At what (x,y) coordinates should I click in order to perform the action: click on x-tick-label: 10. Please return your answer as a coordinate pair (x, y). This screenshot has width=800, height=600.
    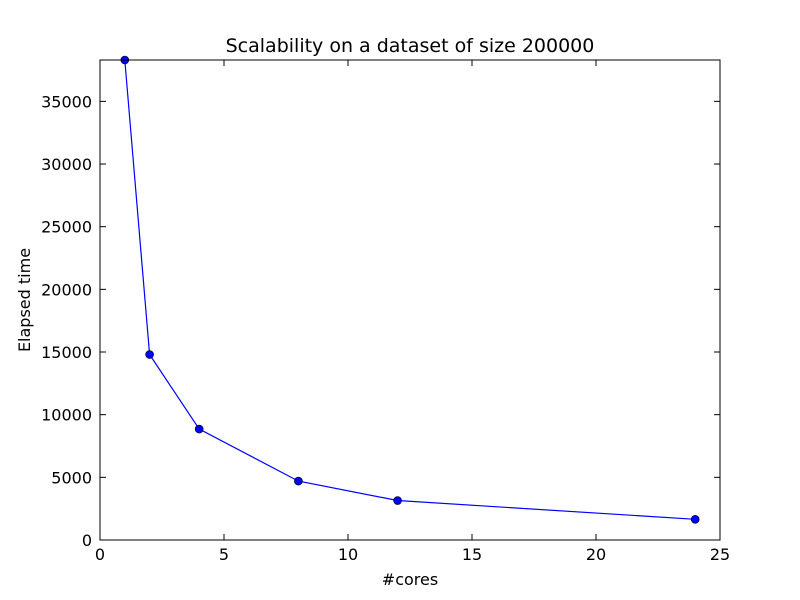
    Looking at the image, I should click on (348, 554).